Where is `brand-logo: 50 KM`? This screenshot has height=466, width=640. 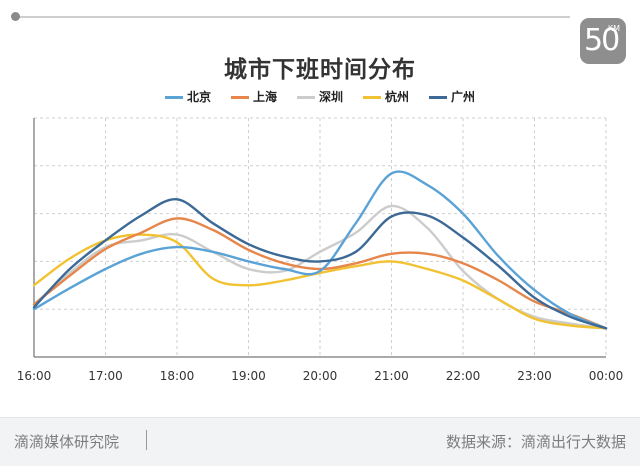
brand-logo: 50 KM is located at coordinates (603, 41).